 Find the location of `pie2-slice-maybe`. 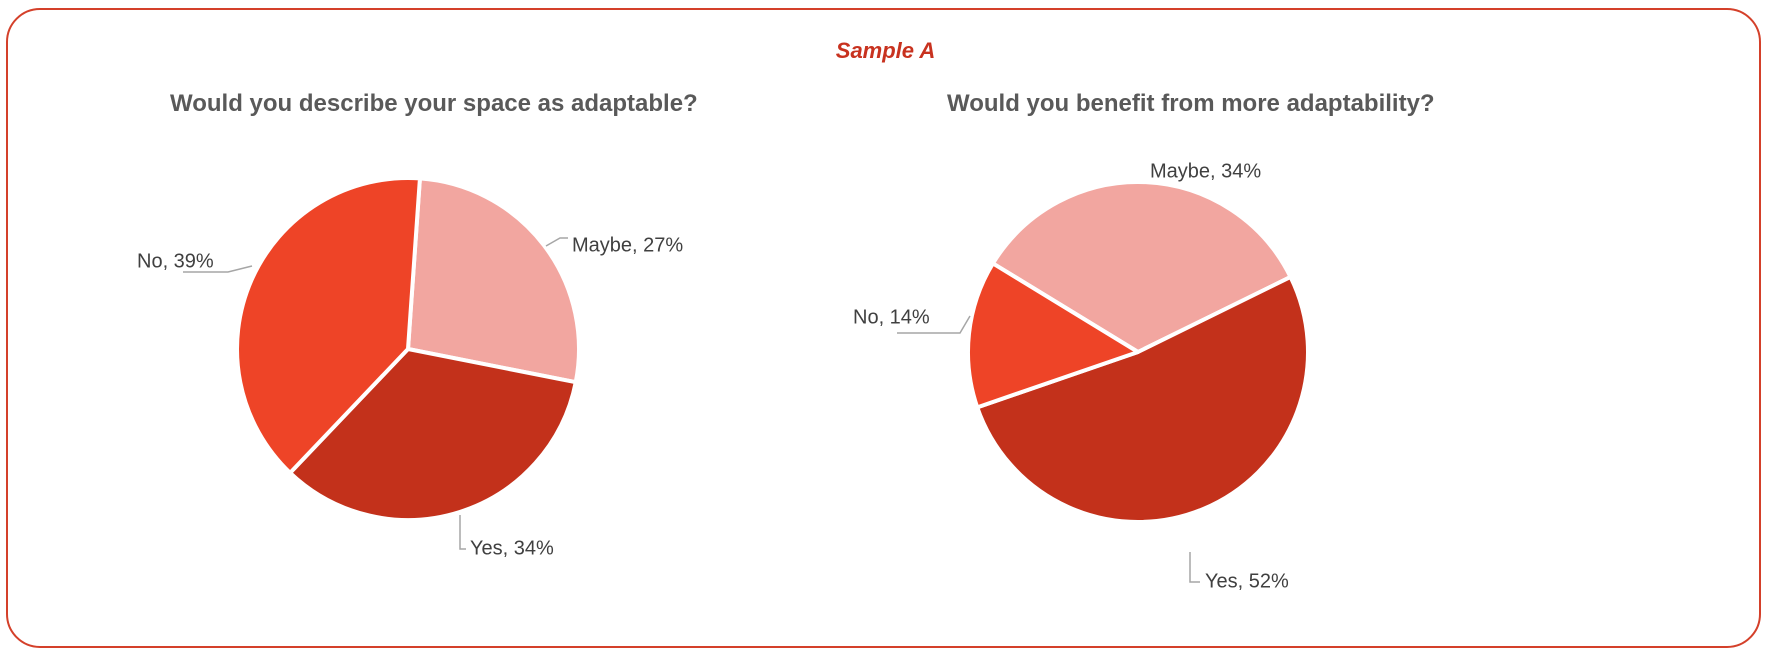

pie2-slice-maybe is located at coordinates (1141, 267).